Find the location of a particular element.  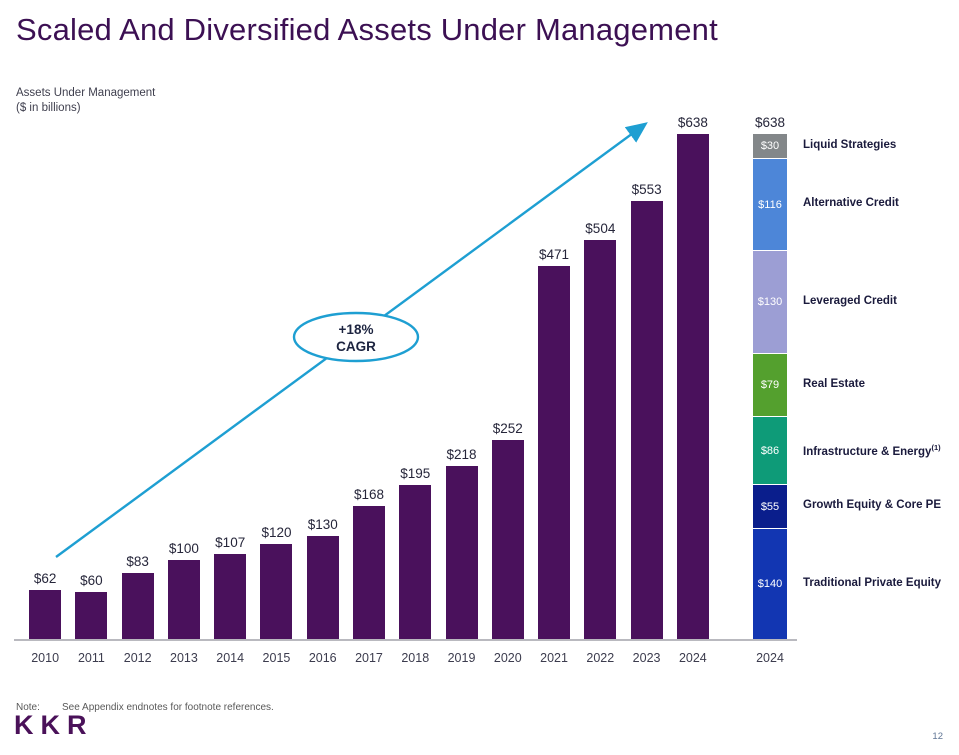

bar-slot-2023: $553 is located at coordinates (646, 410).